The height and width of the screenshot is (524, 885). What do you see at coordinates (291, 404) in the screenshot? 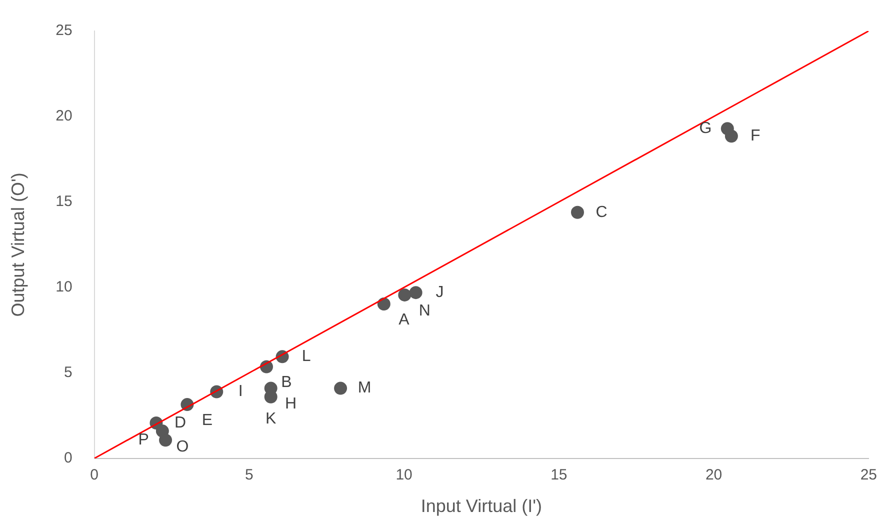
I see `annotation: H` at bounding box center [291, 404].